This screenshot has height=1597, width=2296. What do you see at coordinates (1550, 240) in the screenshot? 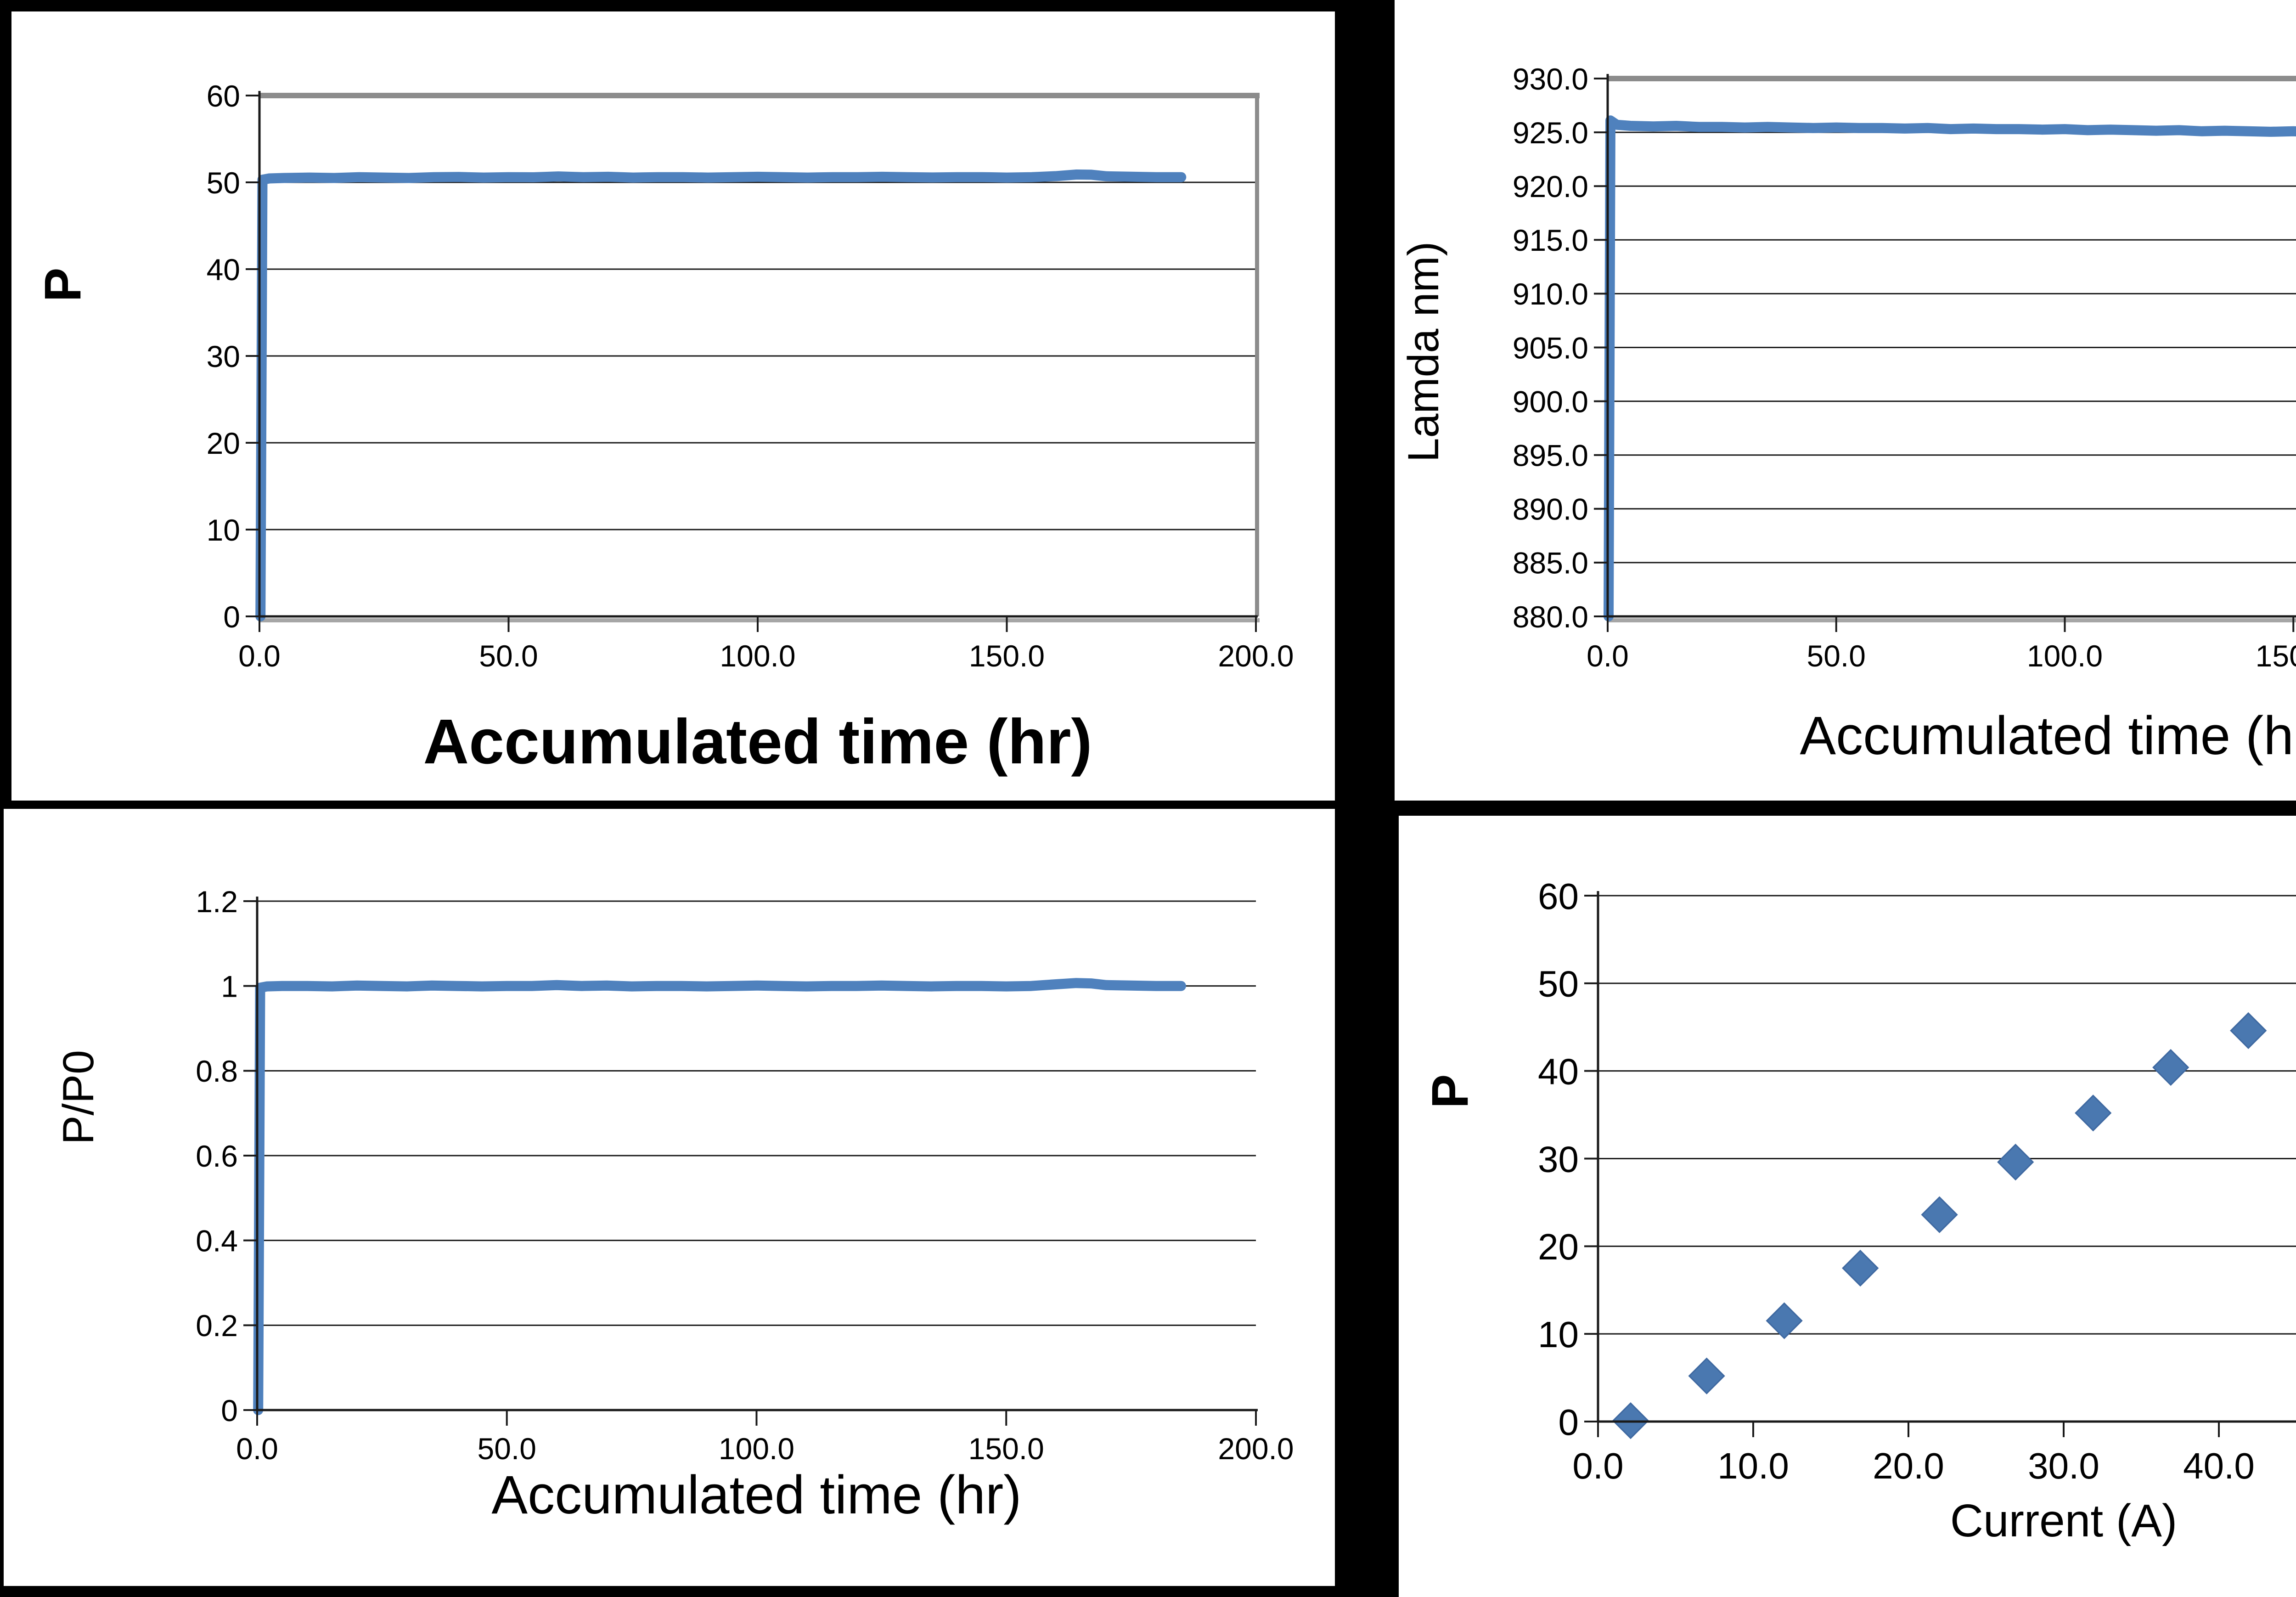
I see `y-tick-label: 915.0` at bounding box center [1550, 240].